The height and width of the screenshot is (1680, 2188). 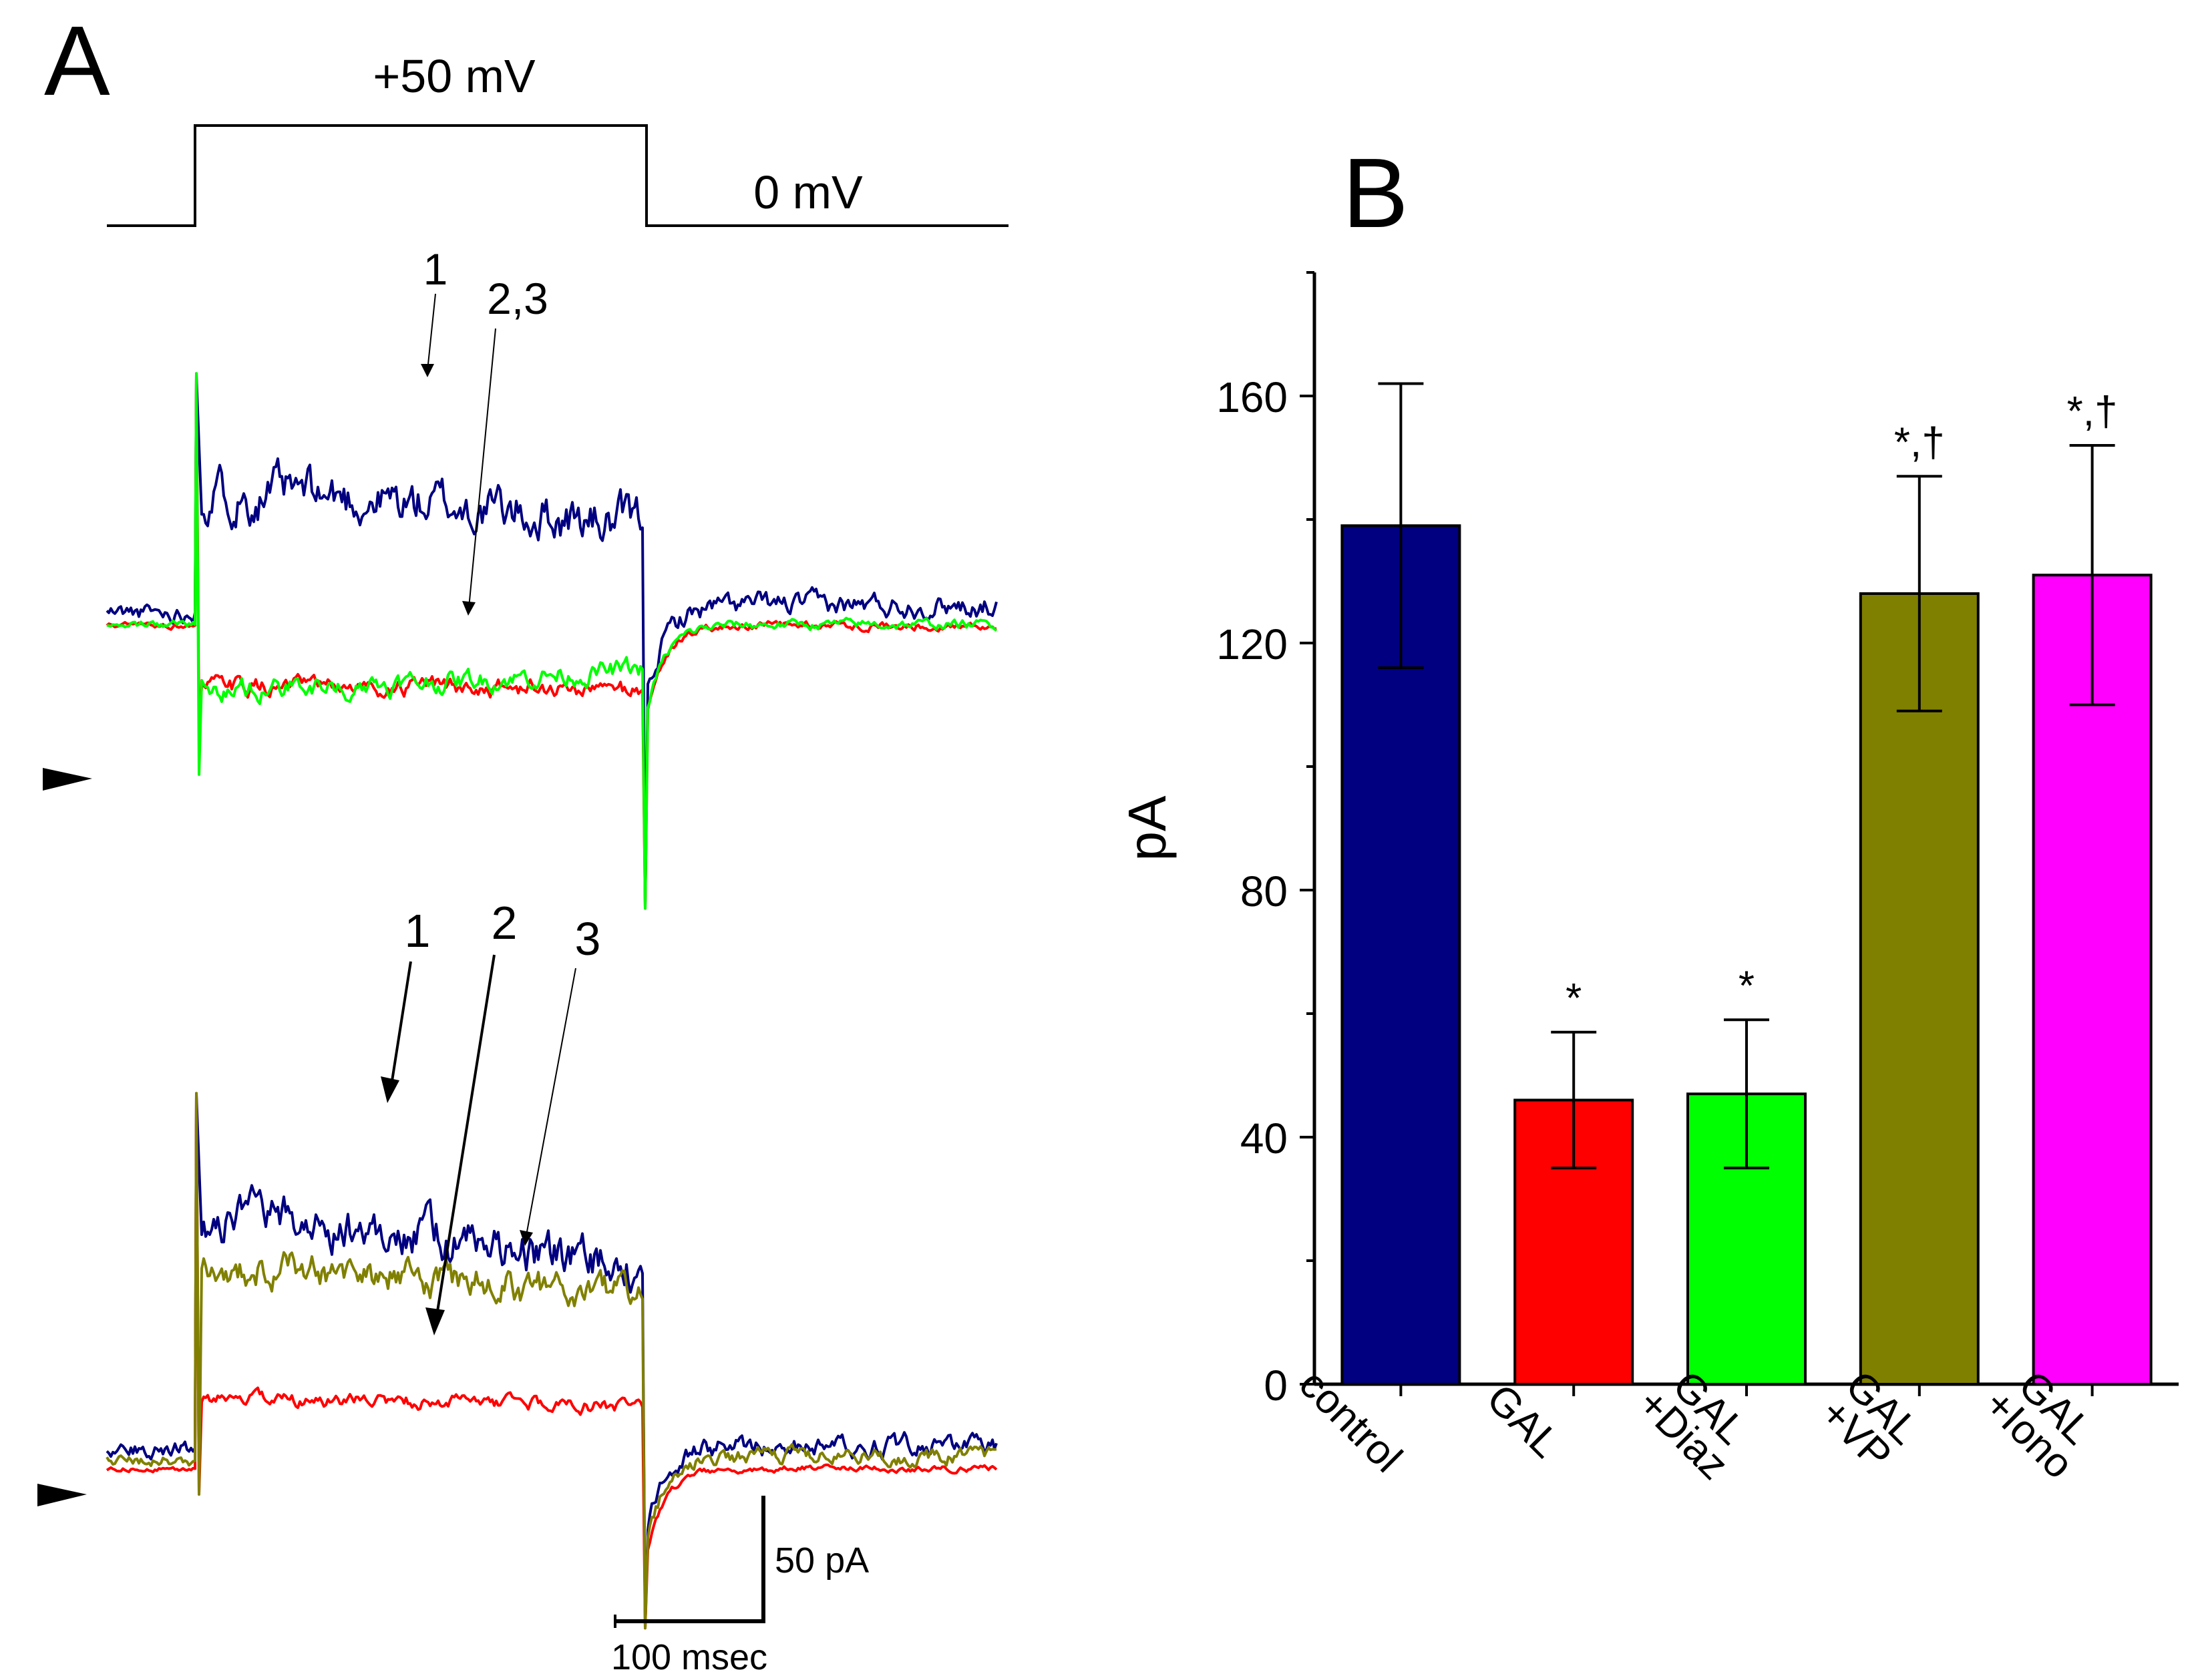 What do you see at coordinates (517, 298) in the screenshot?
I see `top-trace-label-23: 2,3` at bounding box center [517, 298].